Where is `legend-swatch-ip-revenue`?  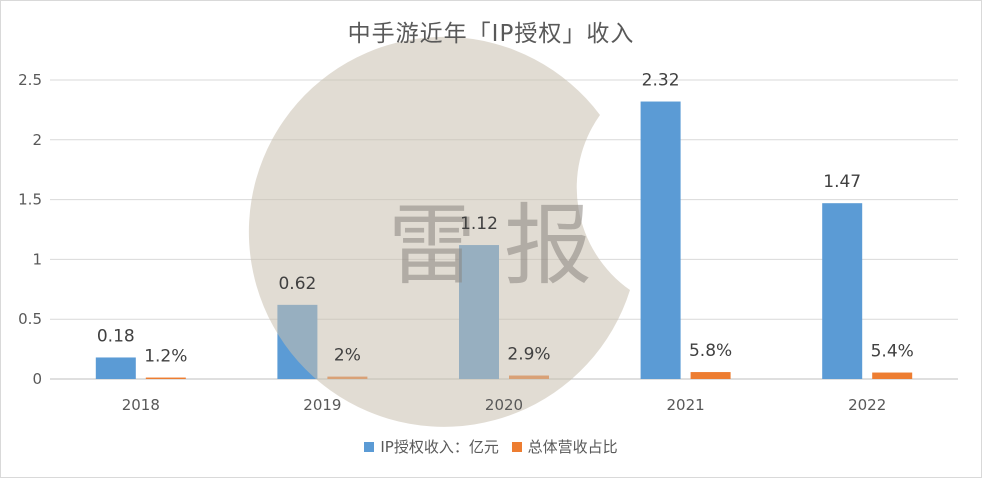 legend-swatch-ip-revenue is located at coordinates (369, 446).